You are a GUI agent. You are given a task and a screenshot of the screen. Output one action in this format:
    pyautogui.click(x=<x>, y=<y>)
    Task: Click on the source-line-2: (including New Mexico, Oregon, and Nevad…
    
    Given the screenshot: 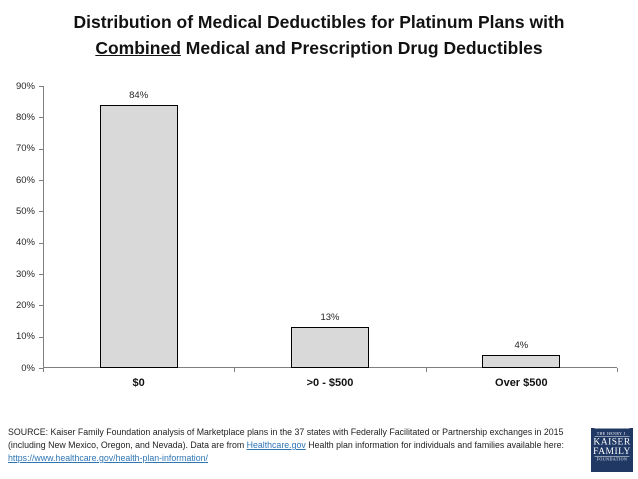 What is the action you would take?
    pyautogui.click(x=297, y=445)
    